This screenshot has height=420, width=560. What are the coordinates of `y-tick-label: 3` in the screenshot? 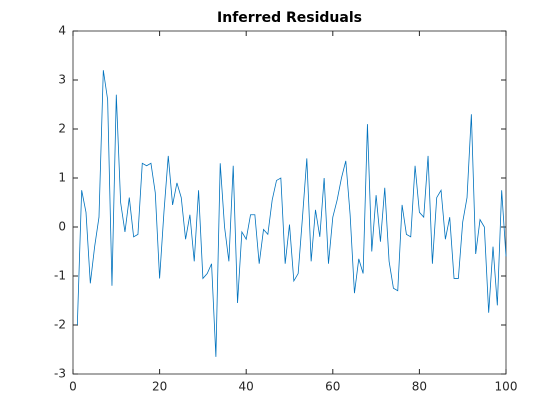 It's located at (62, 80).